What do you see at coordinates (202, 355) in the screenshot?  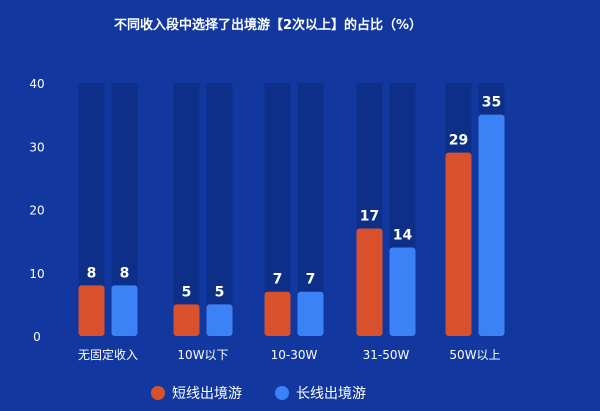 I see `x-tick-label: 10W以下` at bounding box center [202, 355].